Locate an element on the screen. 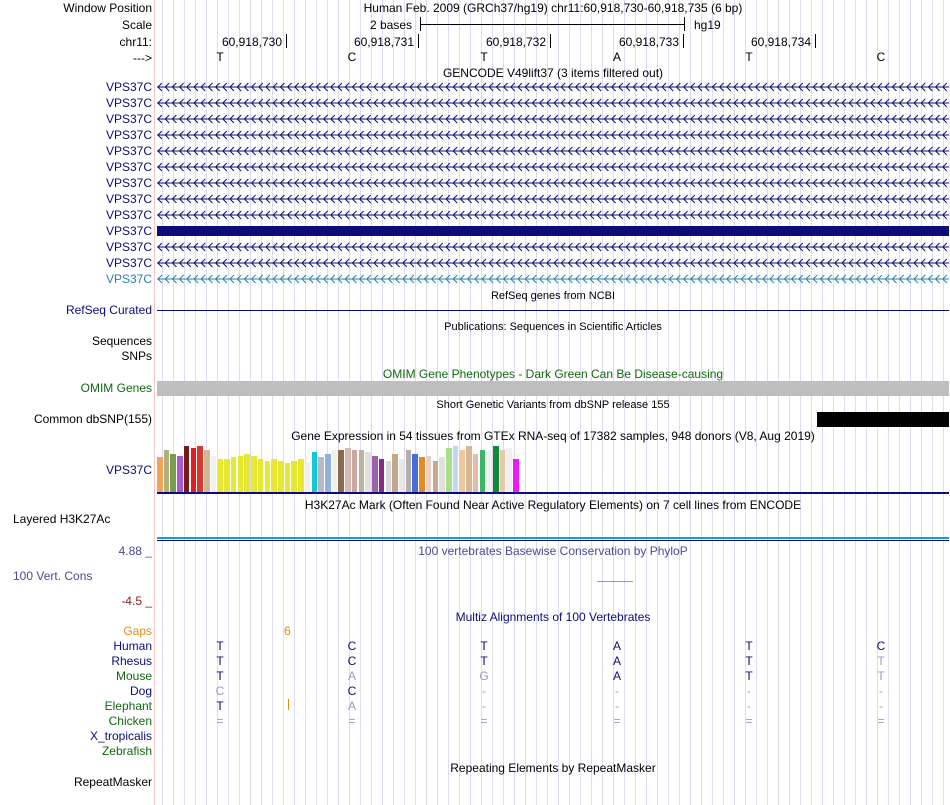 Image resolution: width=950 pixels, height=805 pixels. omim-gene-bar is located at coordinates (553, 388).